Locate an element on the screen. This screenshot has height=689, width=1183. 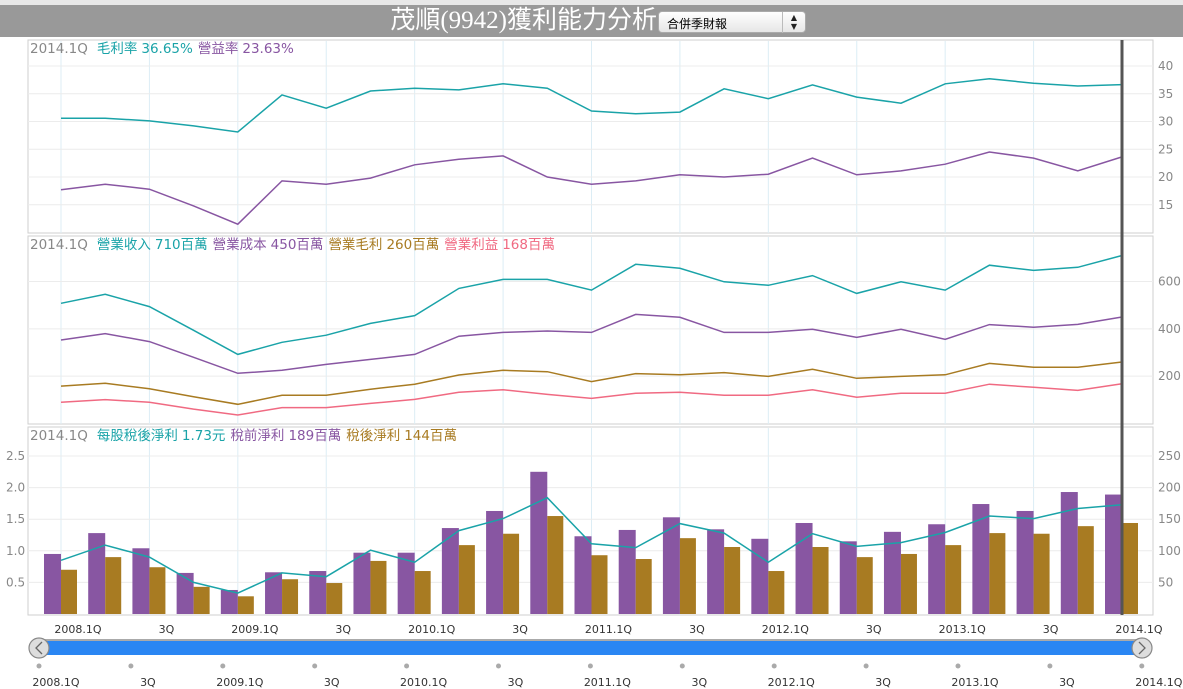
legend-value: 1.73元 is located at coordinates (204, 436).